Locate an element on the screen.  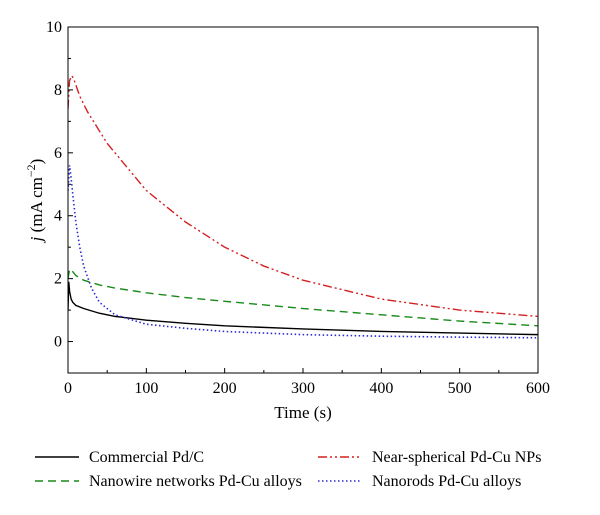
x-tick-label: 600 is located at coordinates (538, 388).